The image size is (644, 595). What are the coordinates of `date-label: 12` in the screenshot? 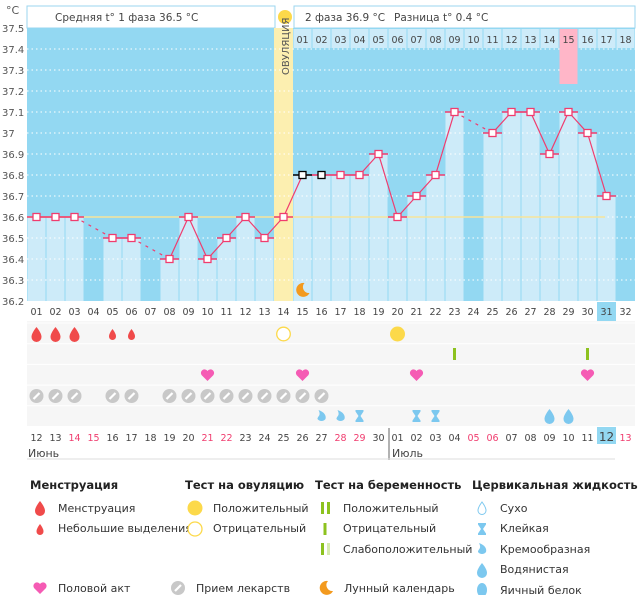 It's located at (606, 437).